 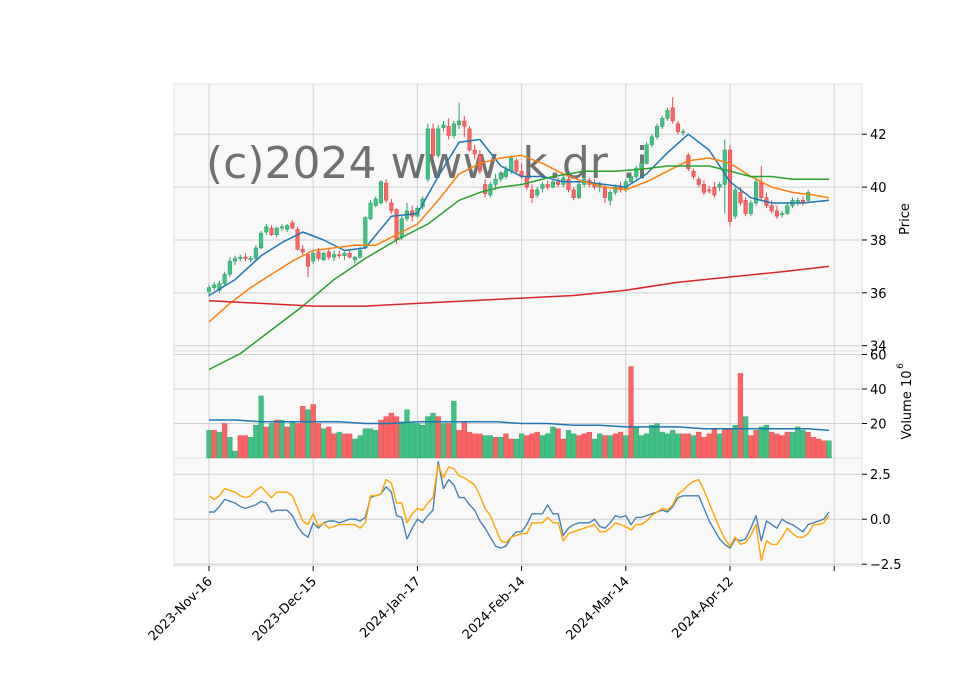 I want to click on indicator-tick-label: 0.0, so click(x=880, y=520).